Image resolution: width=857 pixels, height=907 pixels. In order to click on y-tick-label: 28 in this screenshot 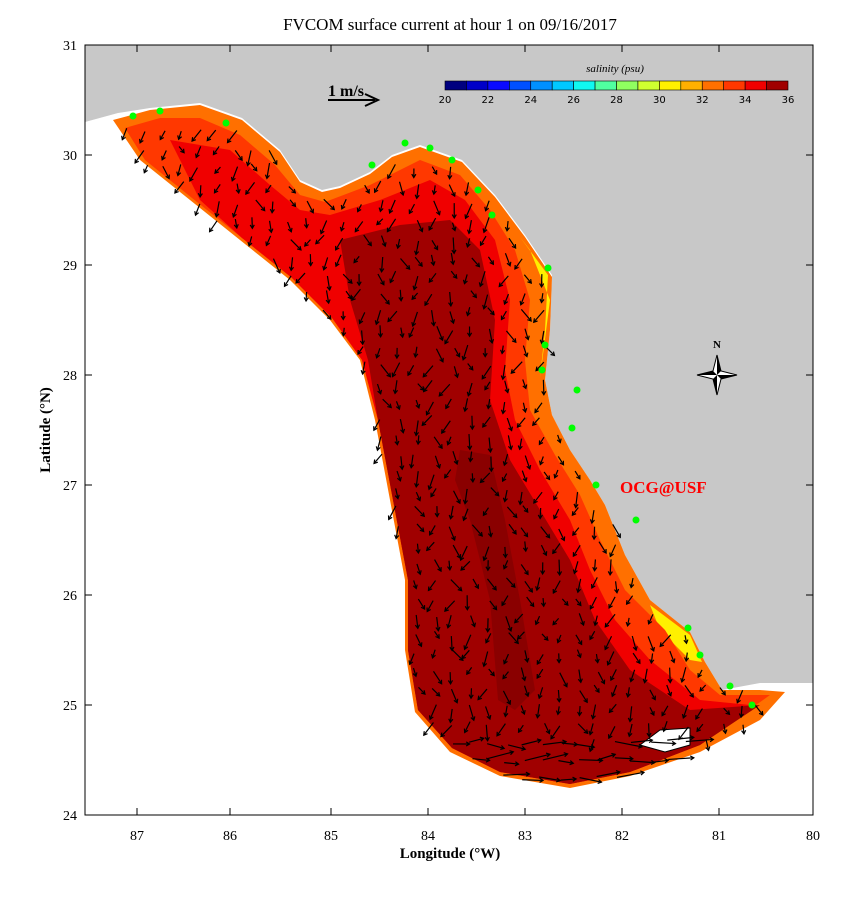, I will do `click(70, 376)`.